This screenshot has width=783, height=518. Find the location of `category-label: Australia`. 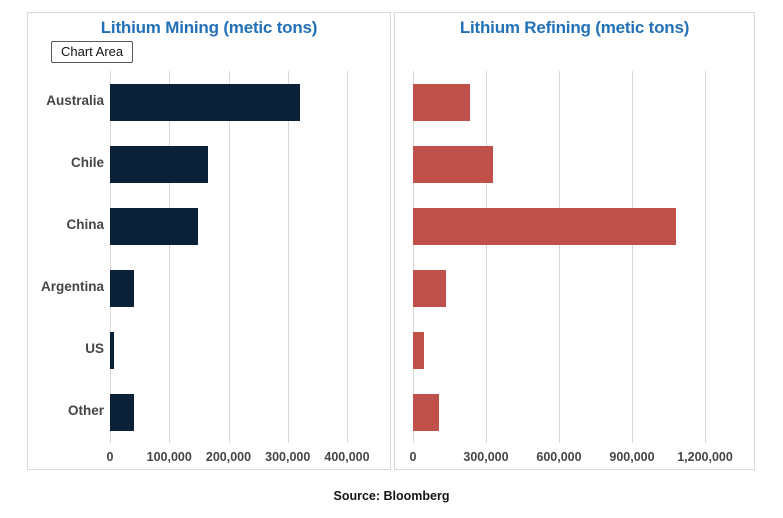

category-label: Australia is located at coordinates (75, 100).